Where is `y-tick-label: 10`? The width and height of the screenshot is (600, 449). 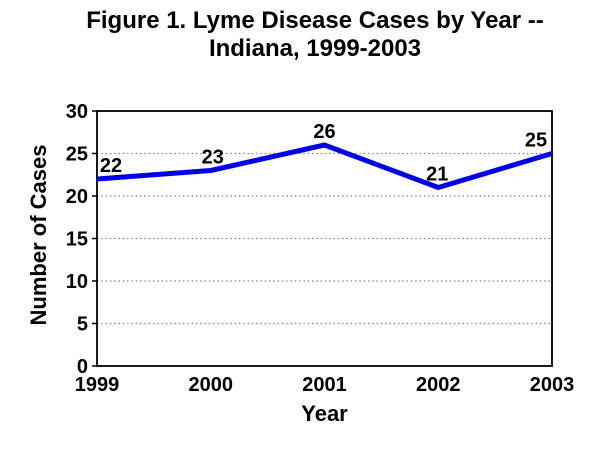 y-tick-label: 10 is located at coordinates (77, 282).